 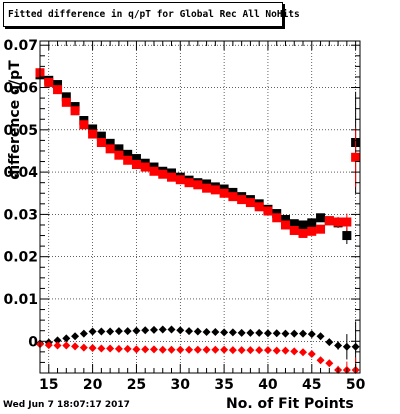 I want to click on x-tick-label: 25, so click(x=136, y=385).